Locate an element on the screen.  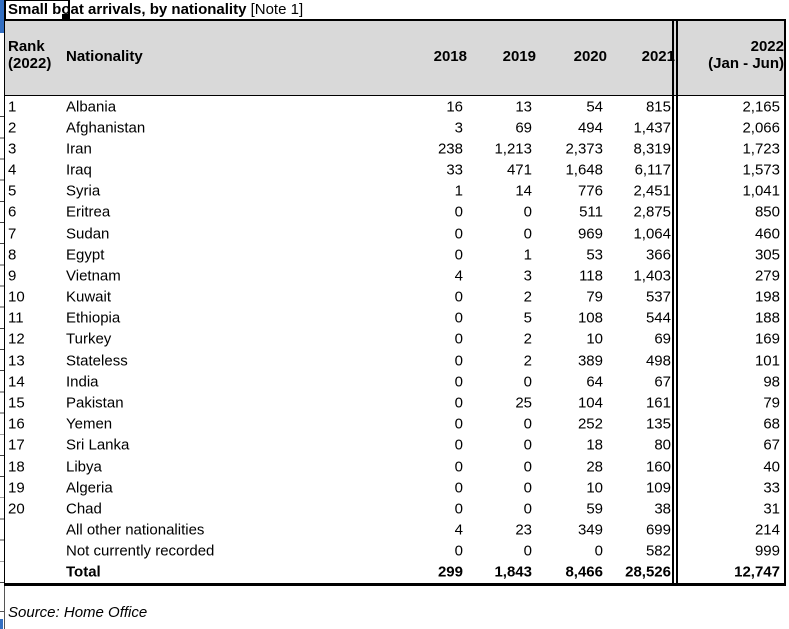
cell-rank: 19 is located at coordinates (16, 488).